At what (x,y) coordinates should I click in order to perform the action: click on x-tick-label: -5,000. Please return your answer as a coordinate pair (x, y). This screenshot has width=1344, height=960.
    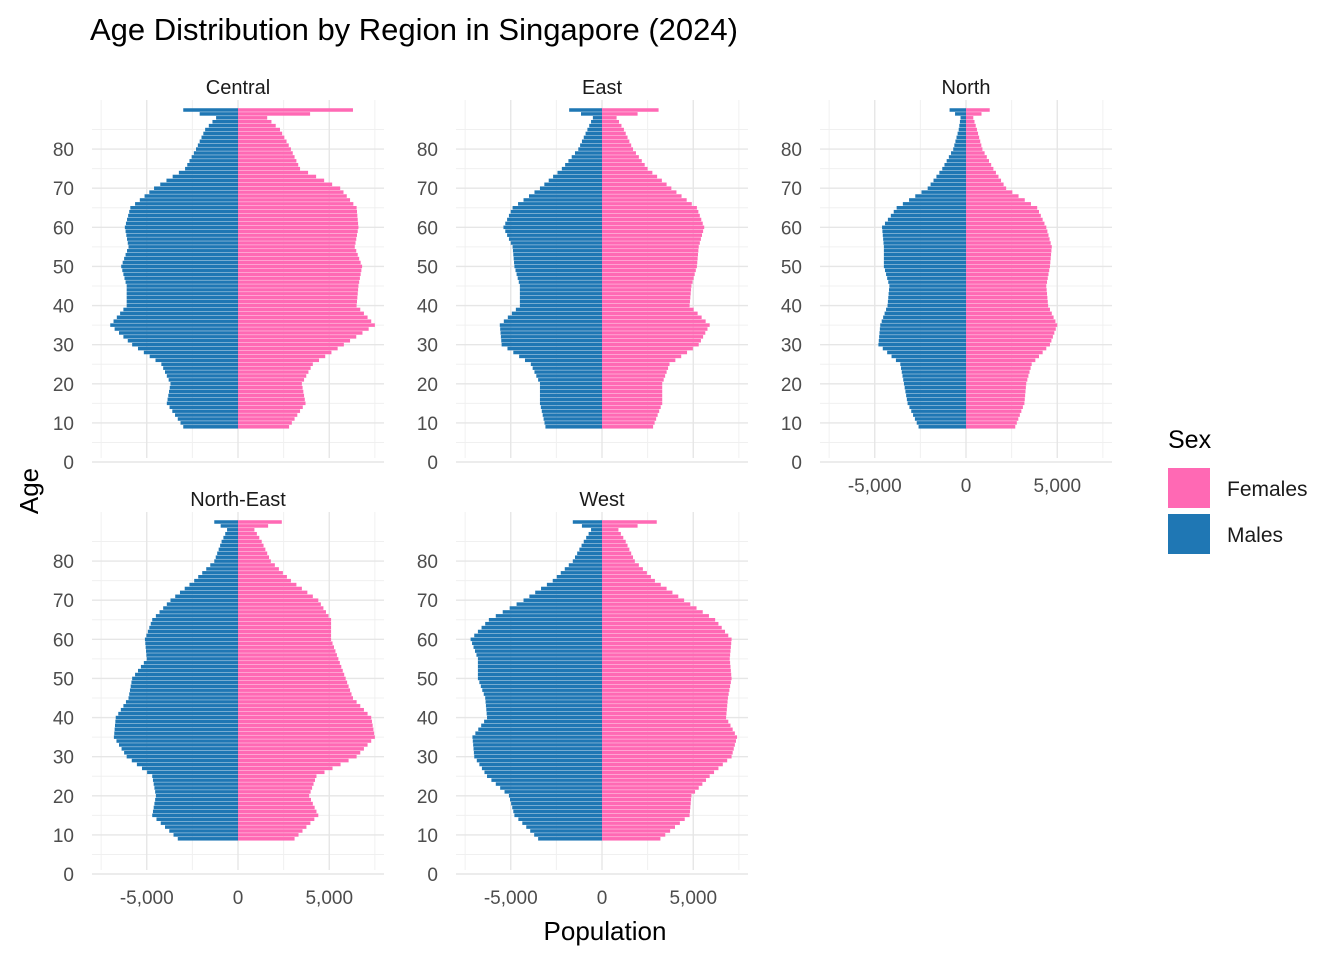
    Looking at the image, I should click on (511, 898).